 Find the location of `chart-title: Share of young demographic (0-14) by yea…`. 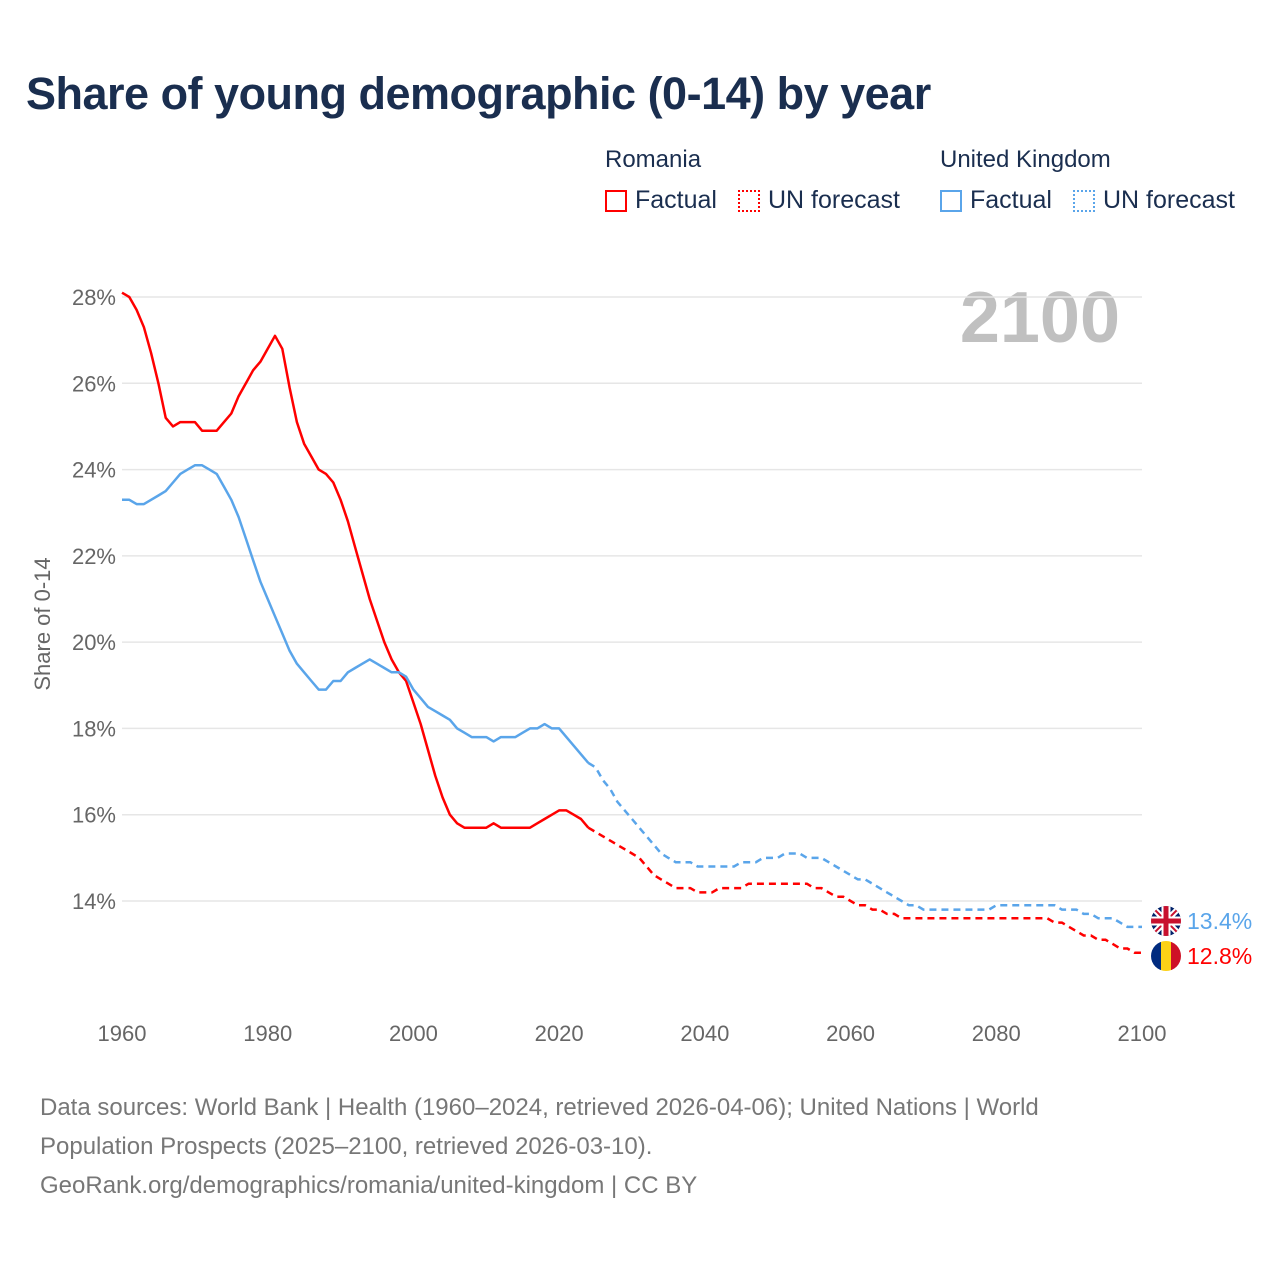

chart-title: Share of young demographic (0-14) by yea… is located at coordinates (478, 93).